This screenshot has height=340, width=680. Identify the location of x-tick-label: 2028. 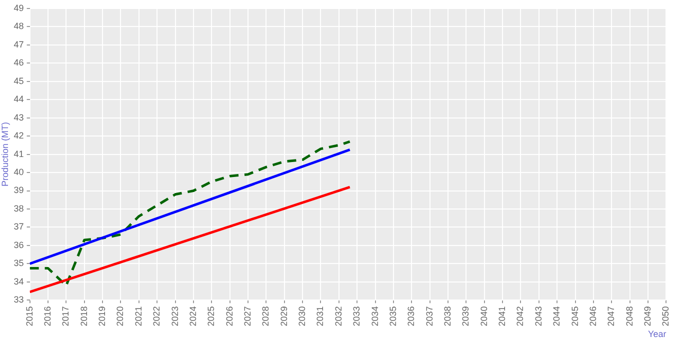
(265, 316).